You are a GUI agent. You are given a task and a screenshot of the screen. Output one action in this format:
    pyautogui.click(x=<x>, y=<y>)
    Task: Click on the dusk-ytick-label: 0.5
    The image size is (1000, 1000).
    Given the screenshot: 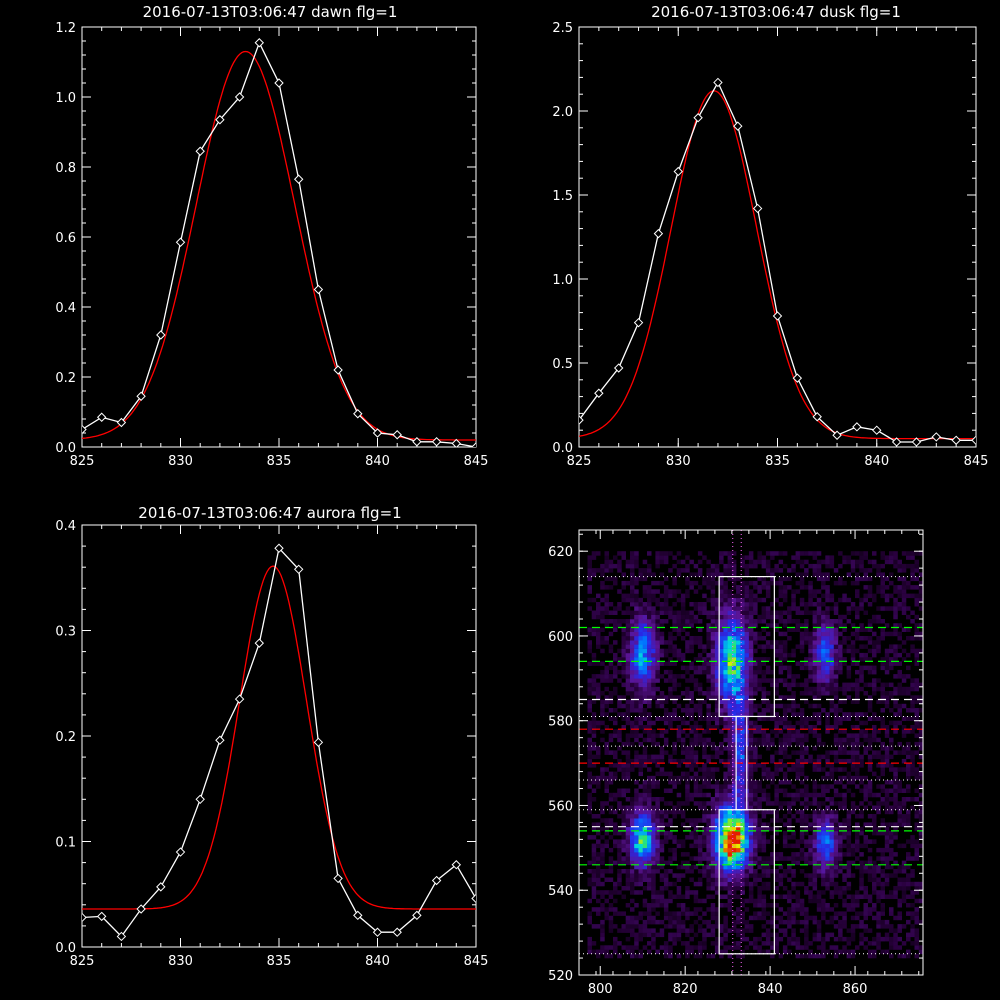 What is the action you would take?
    pyautogui.click(x=562, y=364)
    